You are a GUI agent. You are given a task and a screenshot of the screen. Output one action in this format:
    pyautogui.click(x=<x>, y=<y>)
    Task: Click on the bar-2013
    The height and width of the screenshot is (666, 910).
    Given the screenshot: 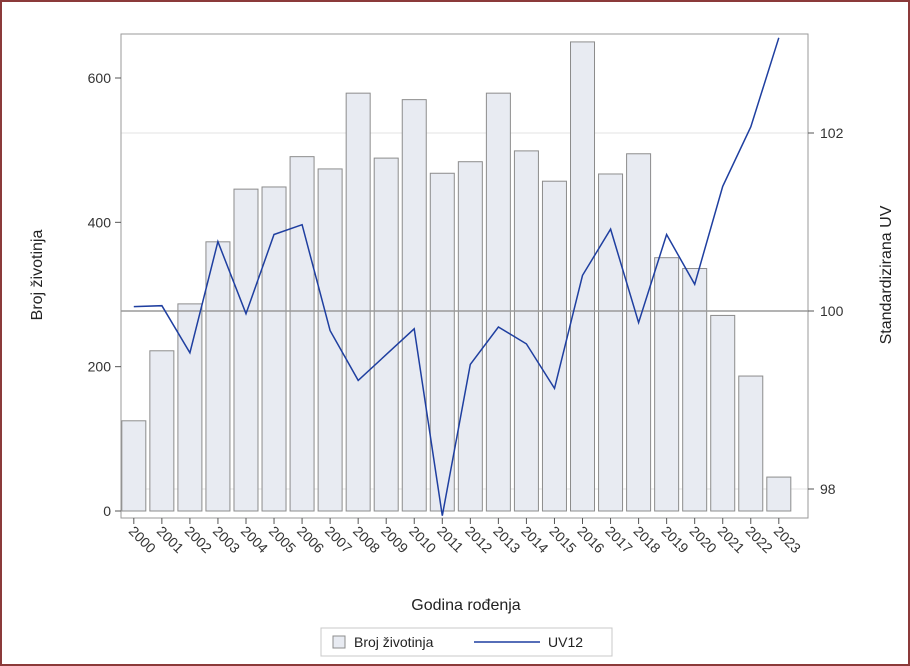 What is the action you would take?
    pyautogui.click(x=498, y=302)
    